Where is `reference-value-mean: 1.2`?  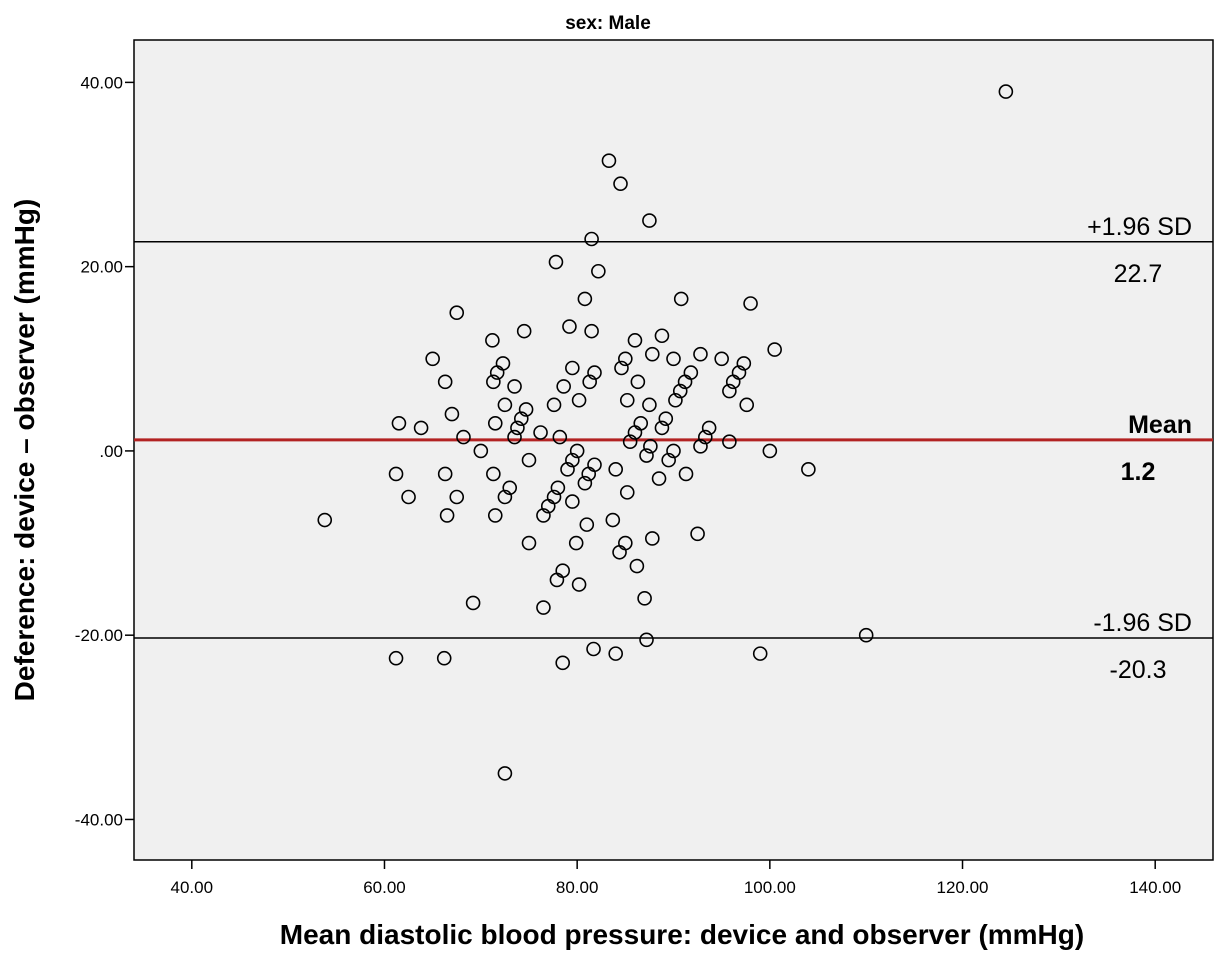 reference-value-mean: 1.2 is located at coordinates (1138, 472).